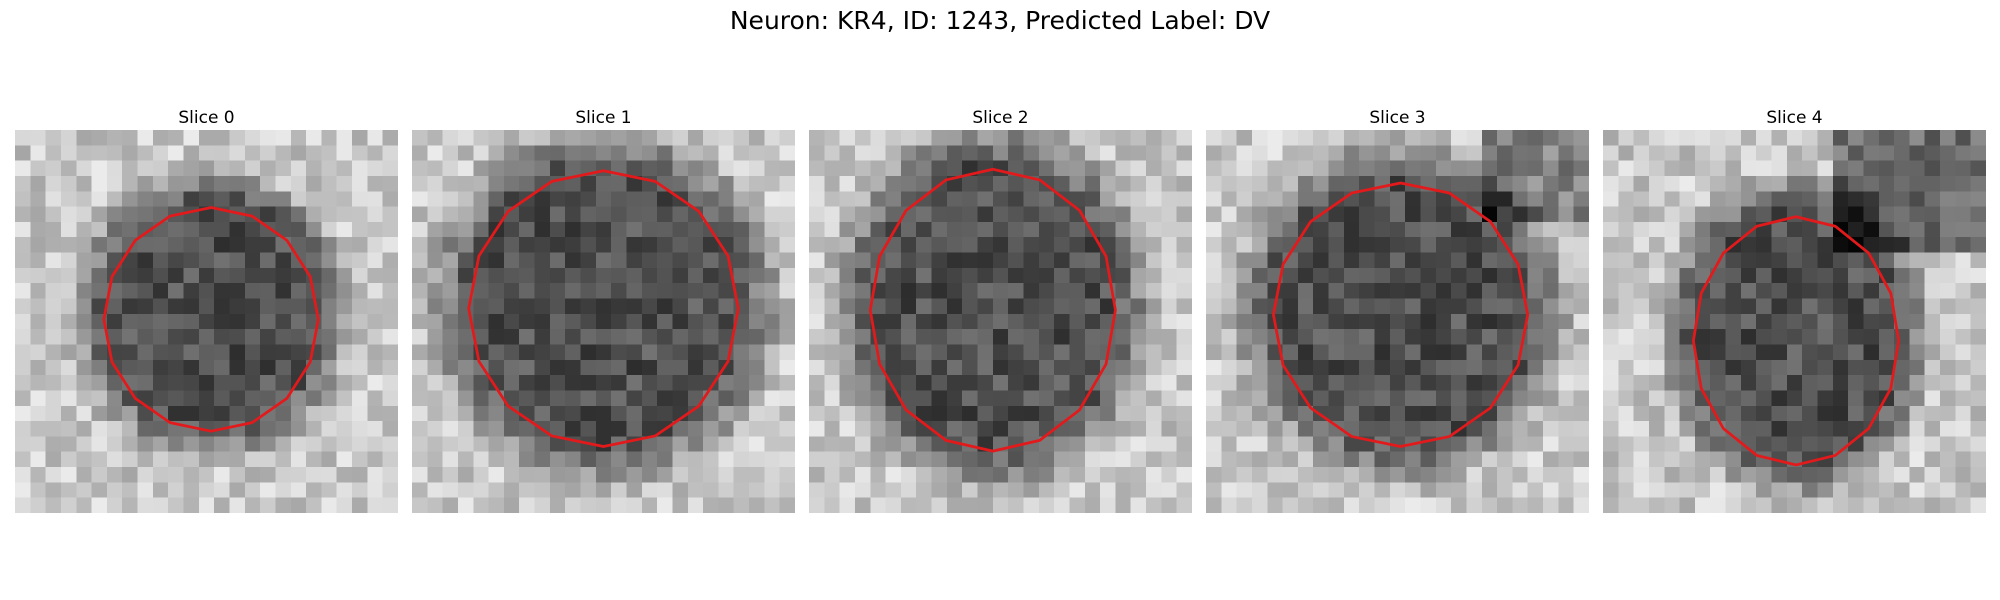 This screenshot has height=600, width=2000. What do you see at coordinates (206, 118) in the screenshot?
I see `slice-title-0: Slice 0` at bounding box center [206, 118].